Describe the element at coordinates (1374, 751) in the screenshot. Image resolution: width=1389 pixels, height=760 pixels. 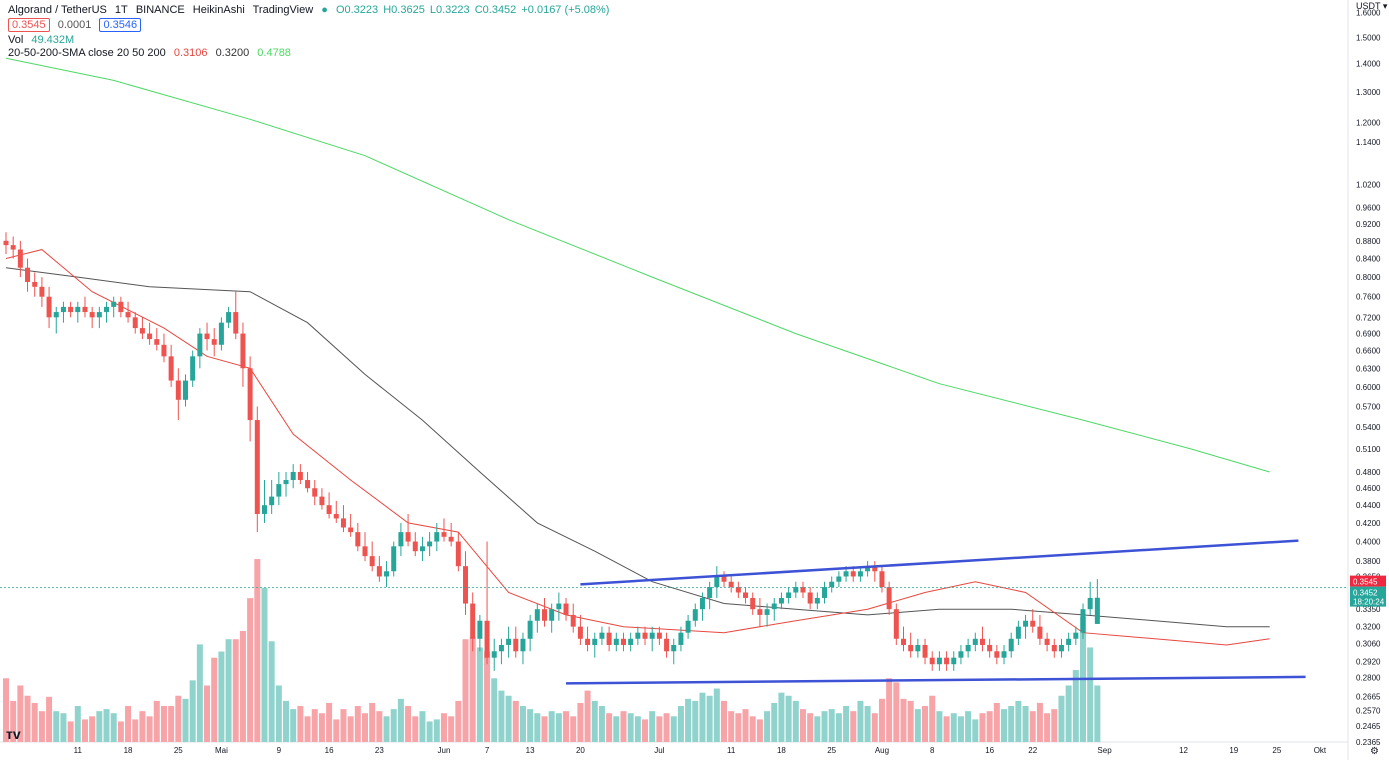
I see `settings-gear-icon: ⚙` at that location.